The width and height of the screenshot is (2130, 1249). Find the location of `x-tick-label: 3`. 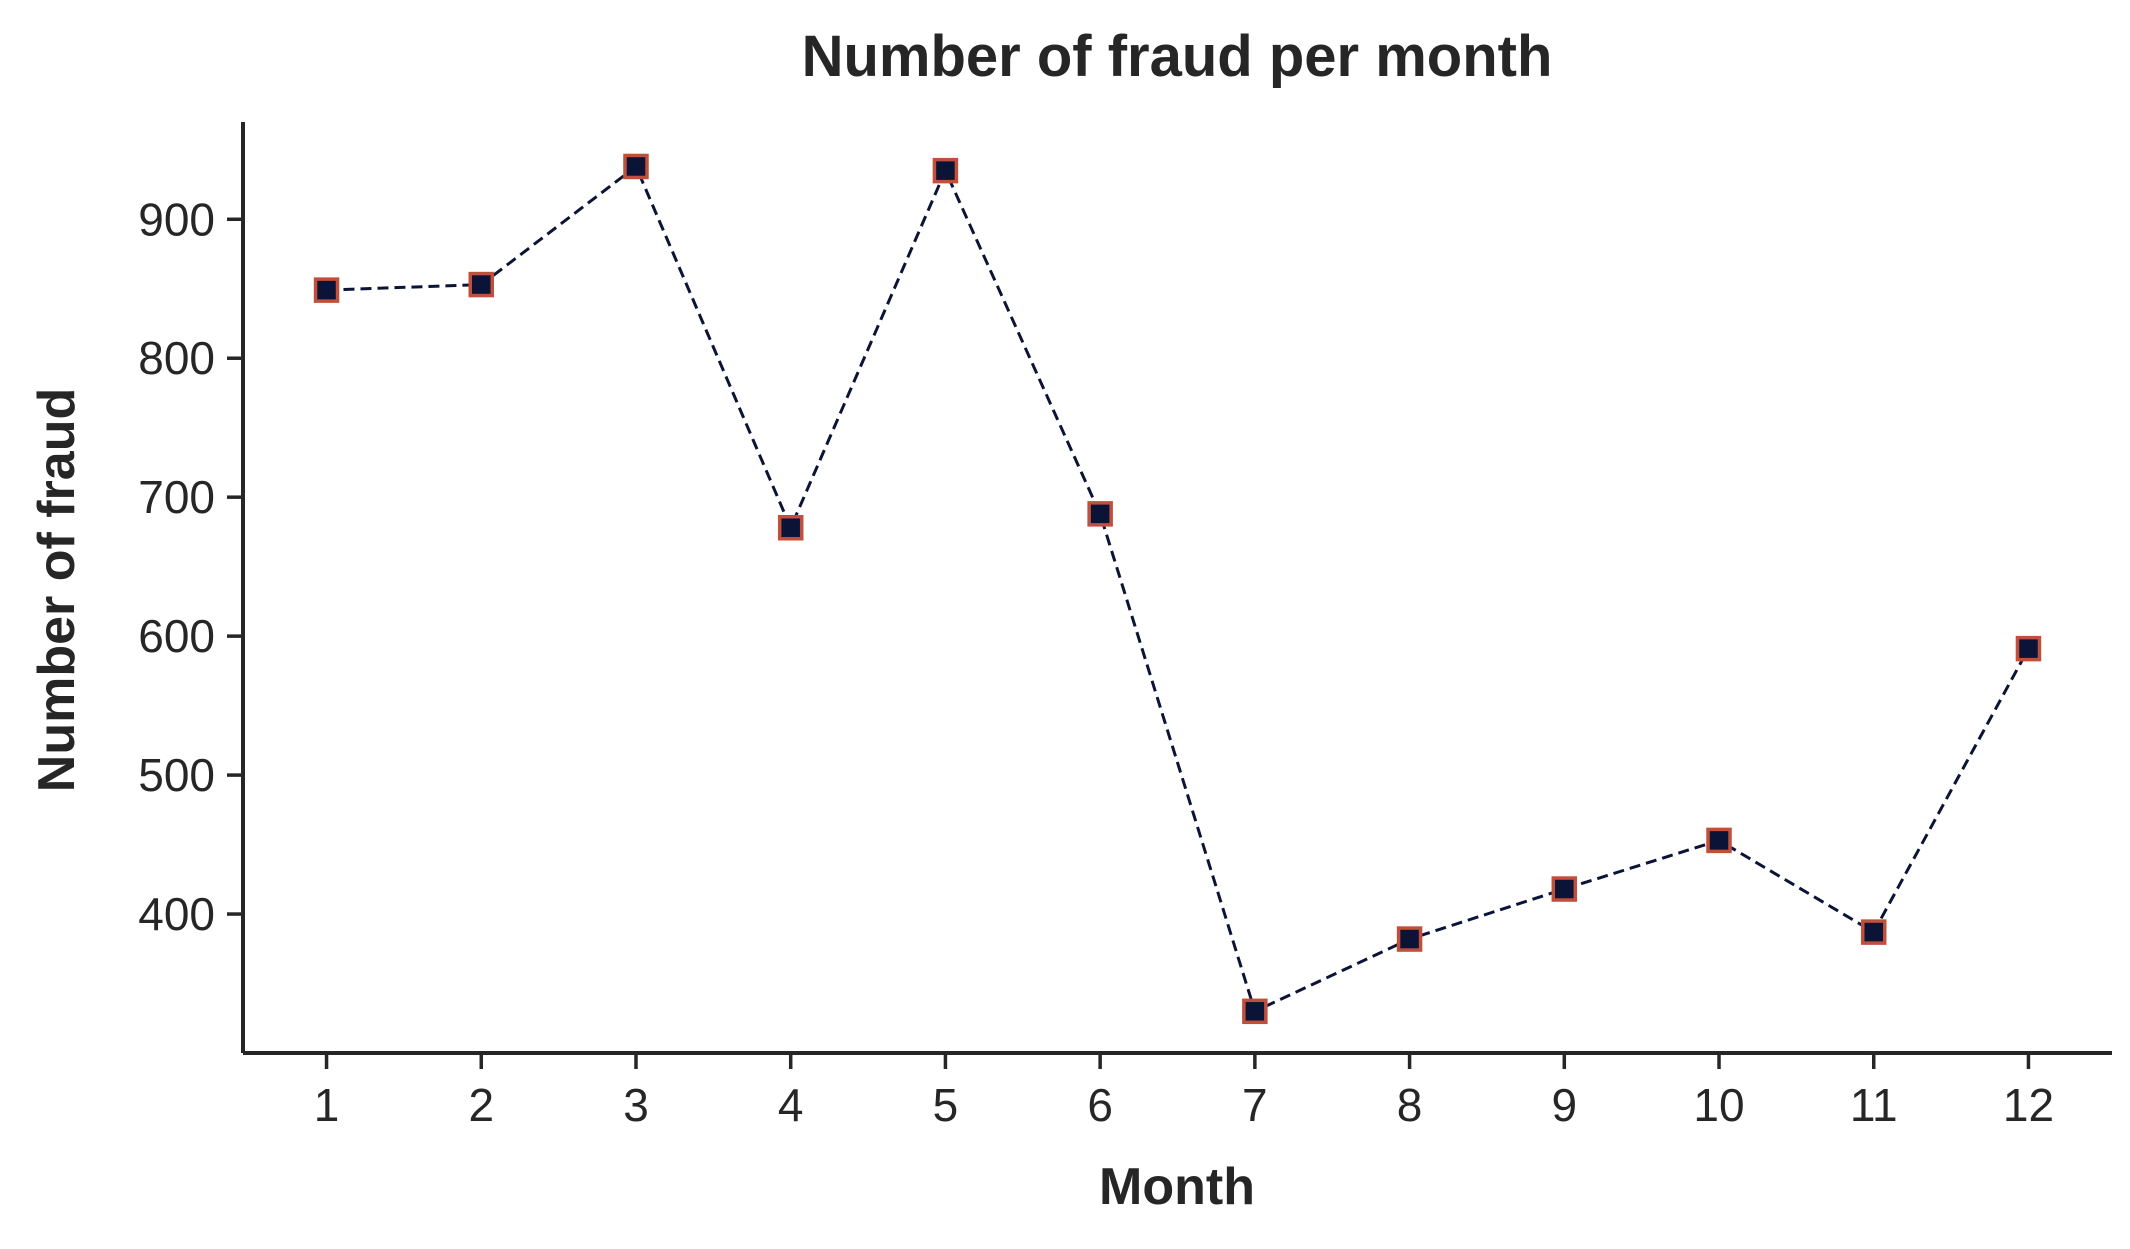

x-tick-label: 3 is located at coordinates (636, 1105).